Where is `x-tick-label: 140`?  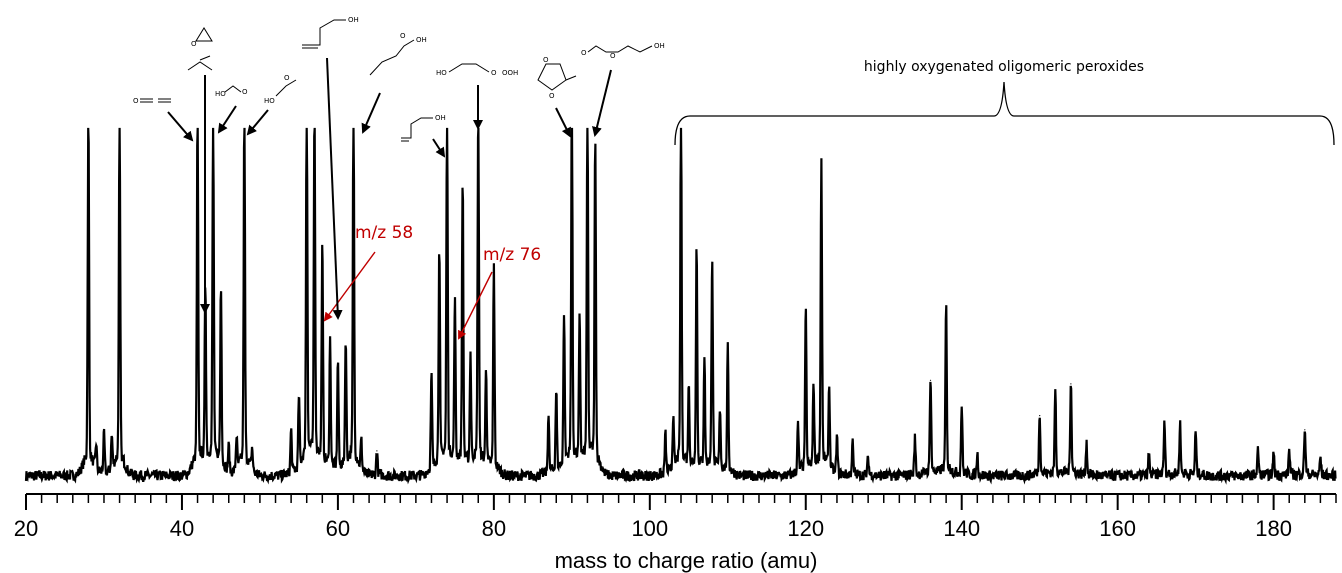 x-tick-label: 140 is located at coordinates (961, 528).